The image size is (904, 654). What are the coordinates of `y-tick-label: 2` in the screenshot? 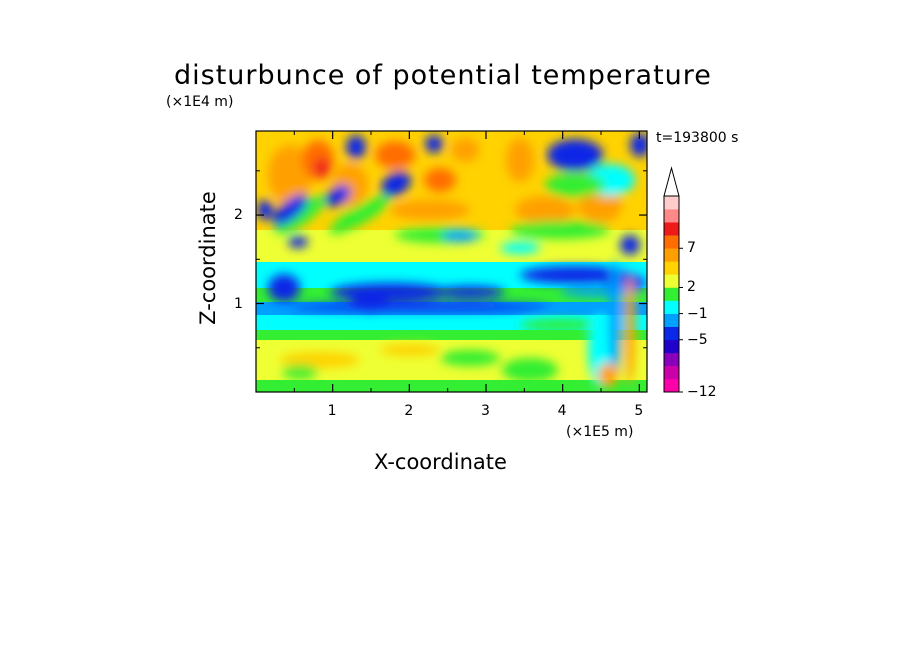 It's located at (238, 215).